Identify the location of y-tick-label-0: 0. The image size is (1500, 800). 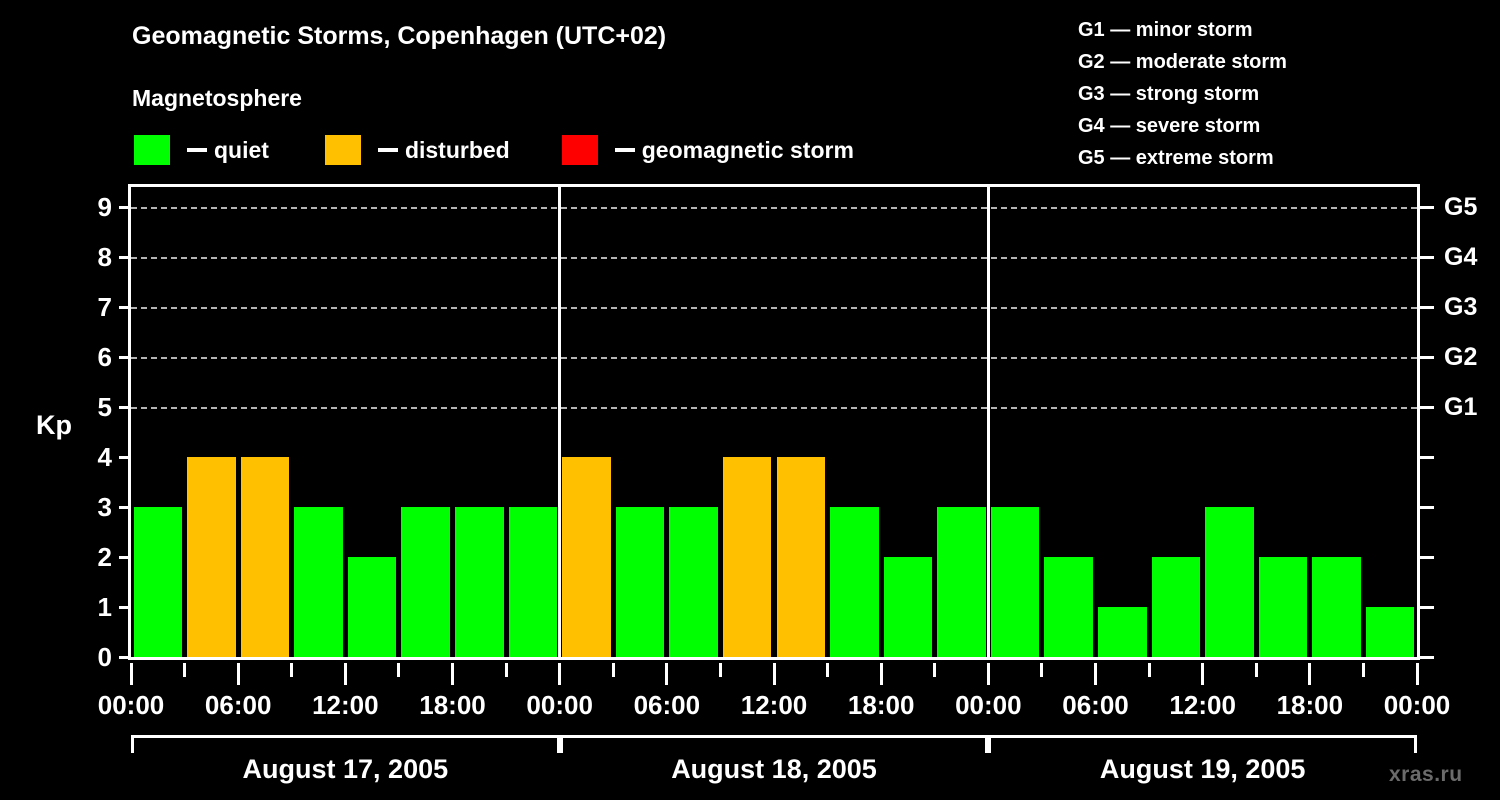
(104, 657).